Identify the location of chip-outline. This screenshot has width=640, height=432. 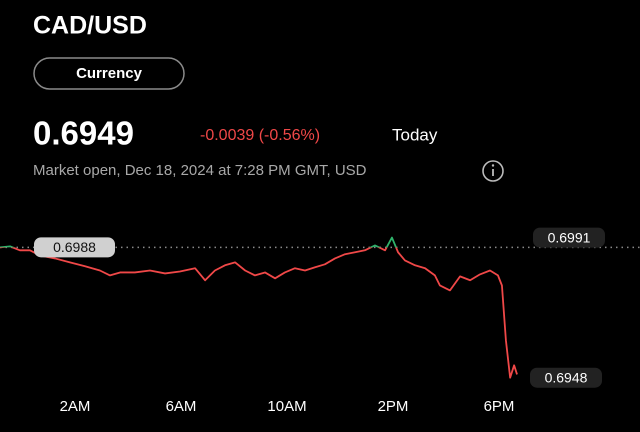
(109, 73).